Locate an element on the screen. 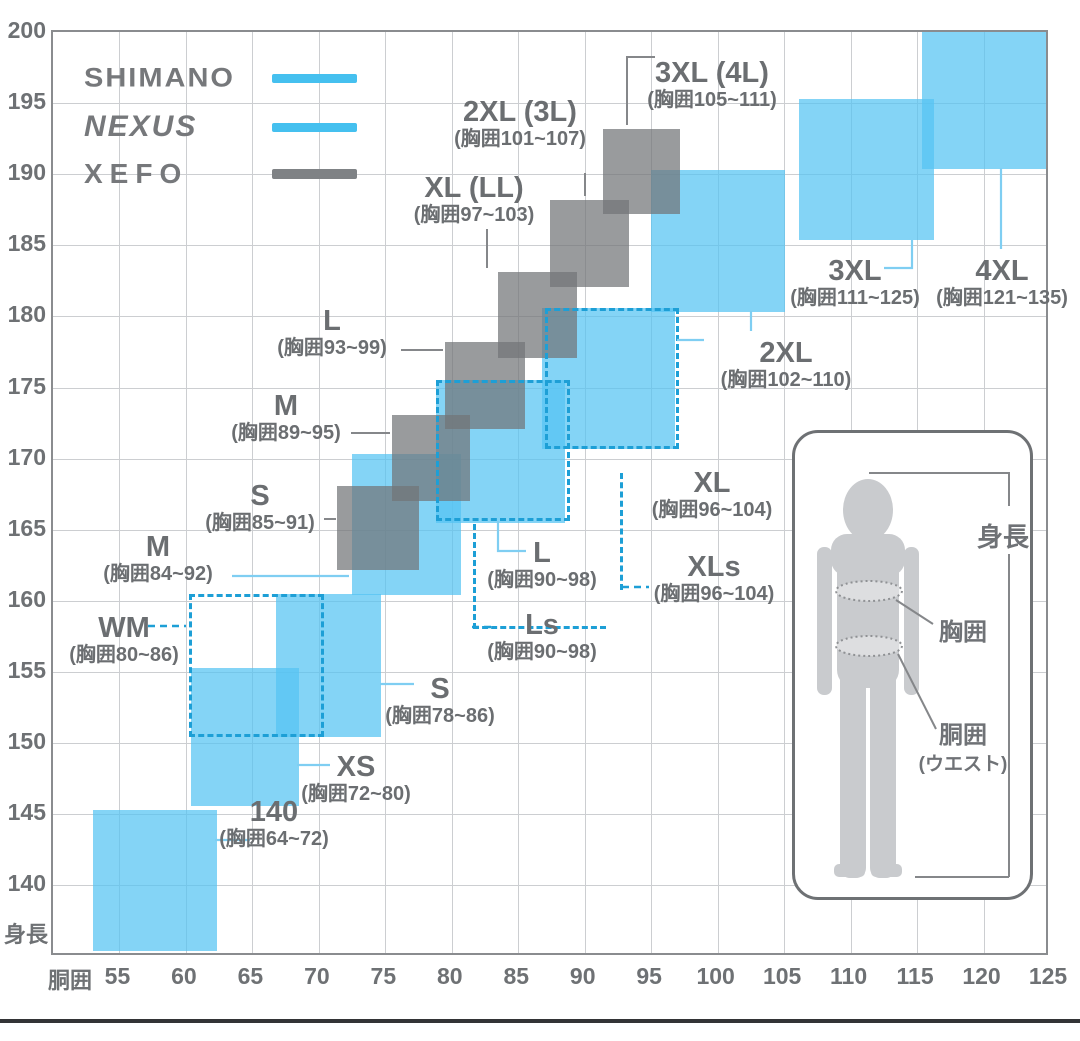  size-label-shimano-2XL: 2XL (胸囲102~110) is located at coordinates (786, 364).